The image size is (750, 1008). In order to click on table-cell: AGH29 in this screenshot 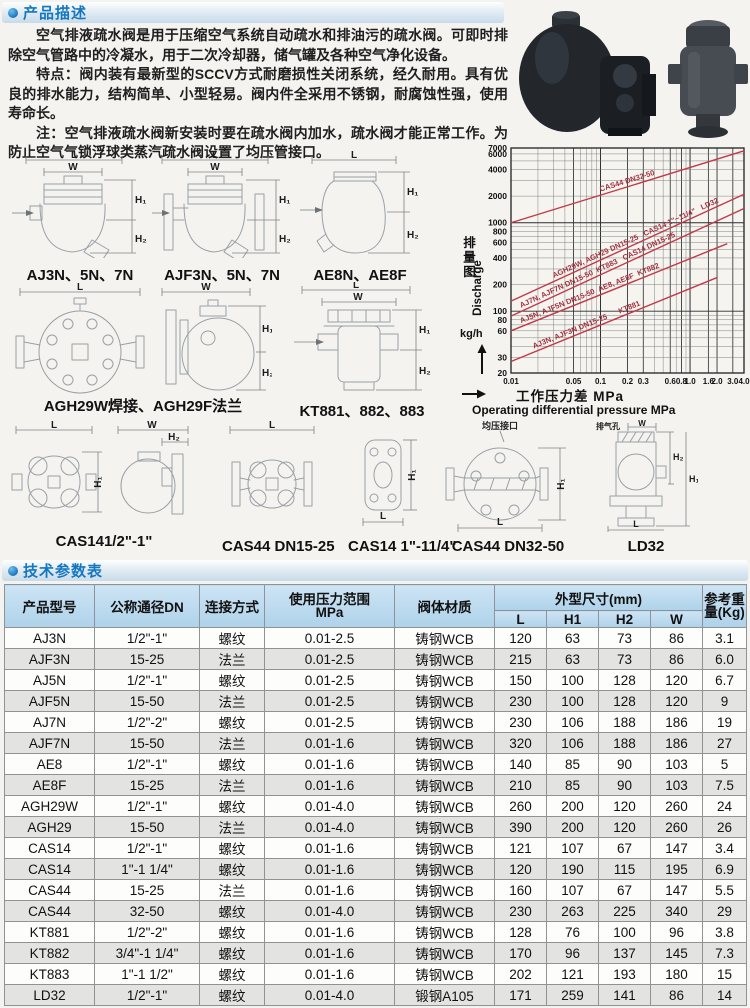, I will do `click(49, 827)`.